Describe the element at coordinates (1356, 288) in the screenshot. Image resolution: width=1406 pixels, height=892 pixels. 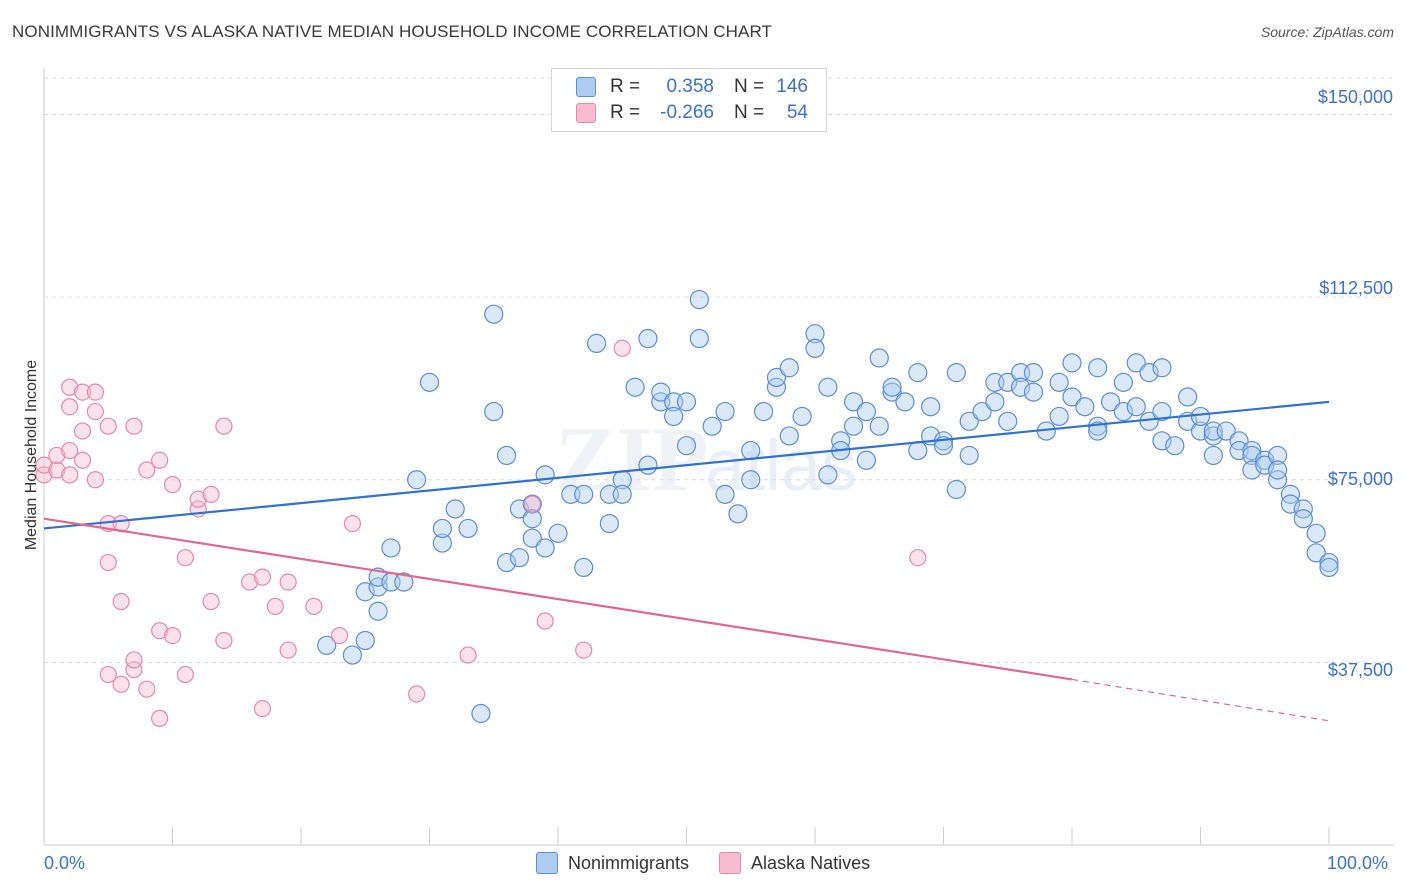
I see `y-tick-label: $112,500` at that location.